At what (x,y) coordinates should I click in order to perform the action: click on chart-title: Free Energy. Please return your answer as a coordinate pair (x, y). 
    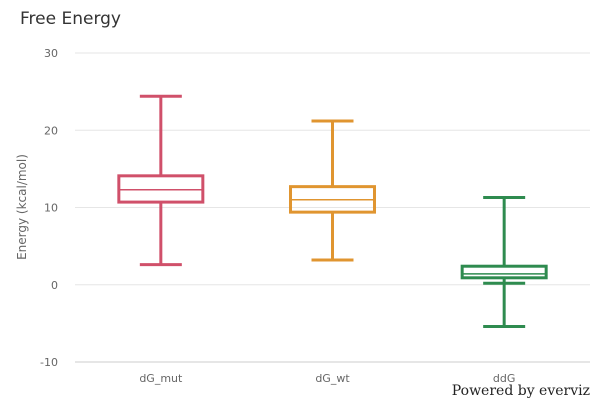
    Looking at the image, I should click on (70, 19).